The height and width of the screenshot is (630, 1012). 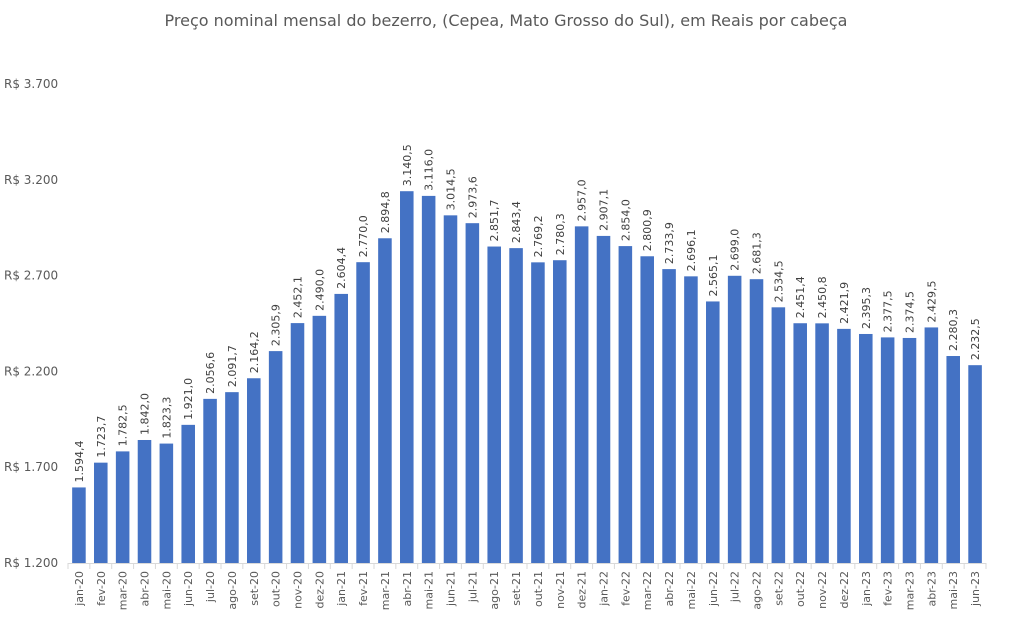 I want to click on data-label: 2.843,4, so click(x=516, y=222).